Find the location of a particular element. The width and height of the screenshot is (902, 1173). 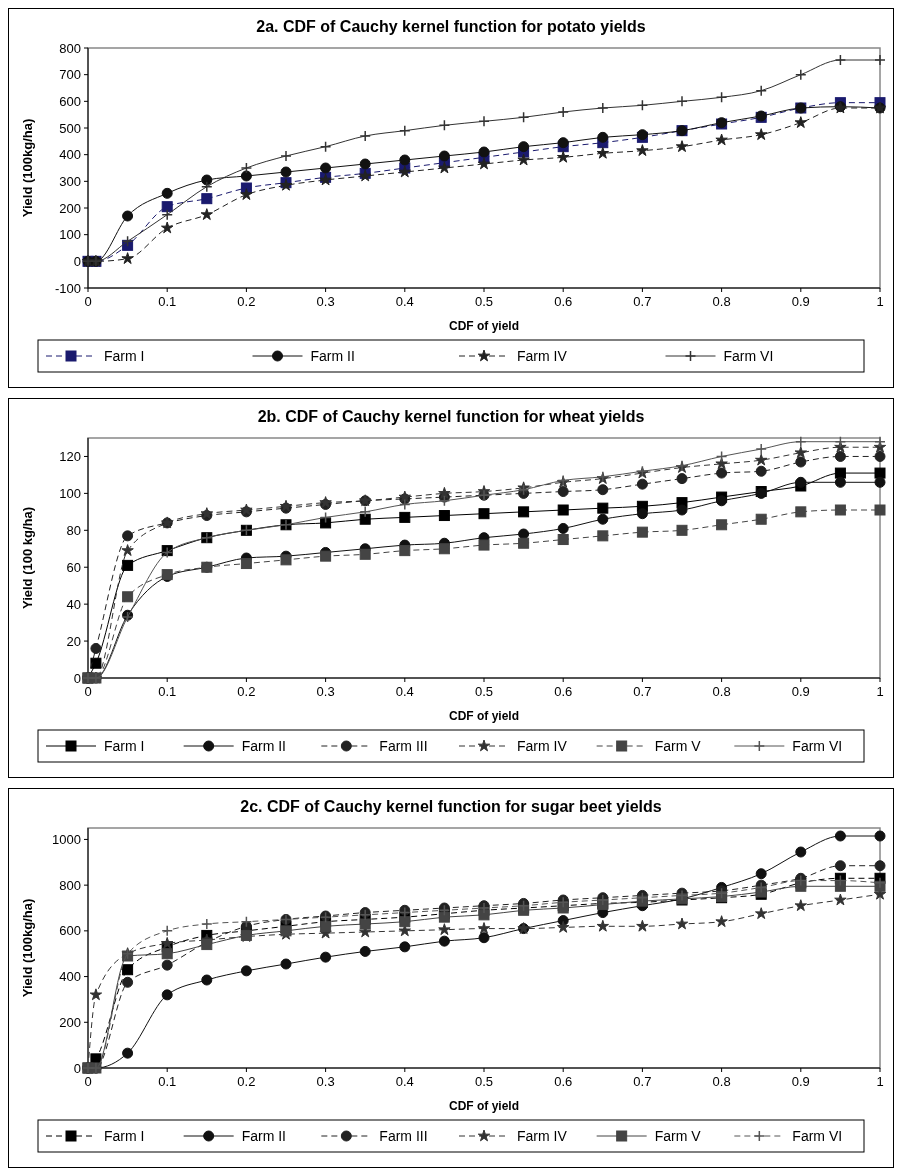

y-tick-label: 700 is located at coordinates (70, 75).